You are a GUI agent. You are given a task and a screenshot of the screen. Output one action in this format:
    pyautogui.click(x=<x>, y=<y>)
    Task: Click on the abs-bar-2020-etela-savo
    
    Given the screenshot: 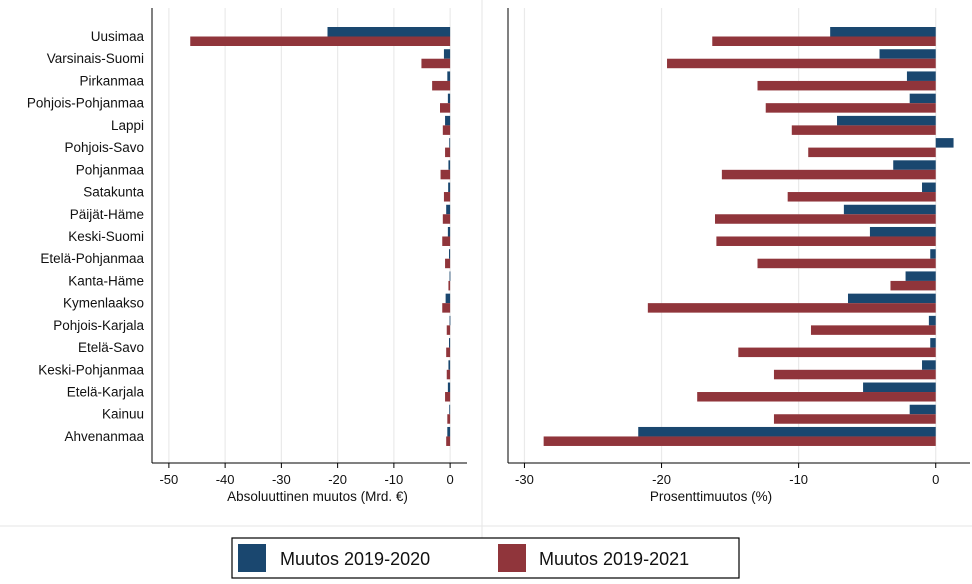 What is the action you would take?
    pyautogui.click(x=450, y=343)
    